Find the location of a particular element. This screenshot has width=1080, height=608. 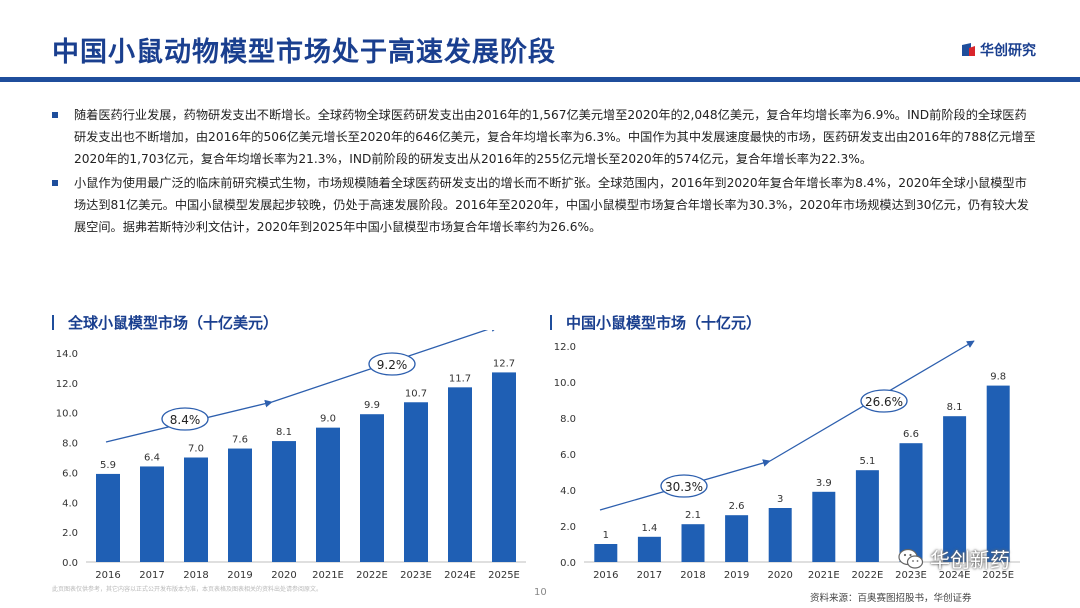

value-label: 12.7 is located at coordinates (504, 363).